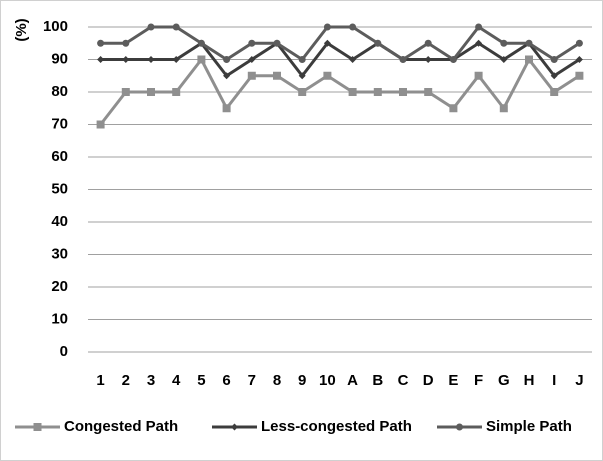 Image resolution: width=603 pixels, height=461 pixels. What do you see at coordinates (327, 380) in the screenshot?
I see `x-tick-label: 10` at bounding box center [327, 380].